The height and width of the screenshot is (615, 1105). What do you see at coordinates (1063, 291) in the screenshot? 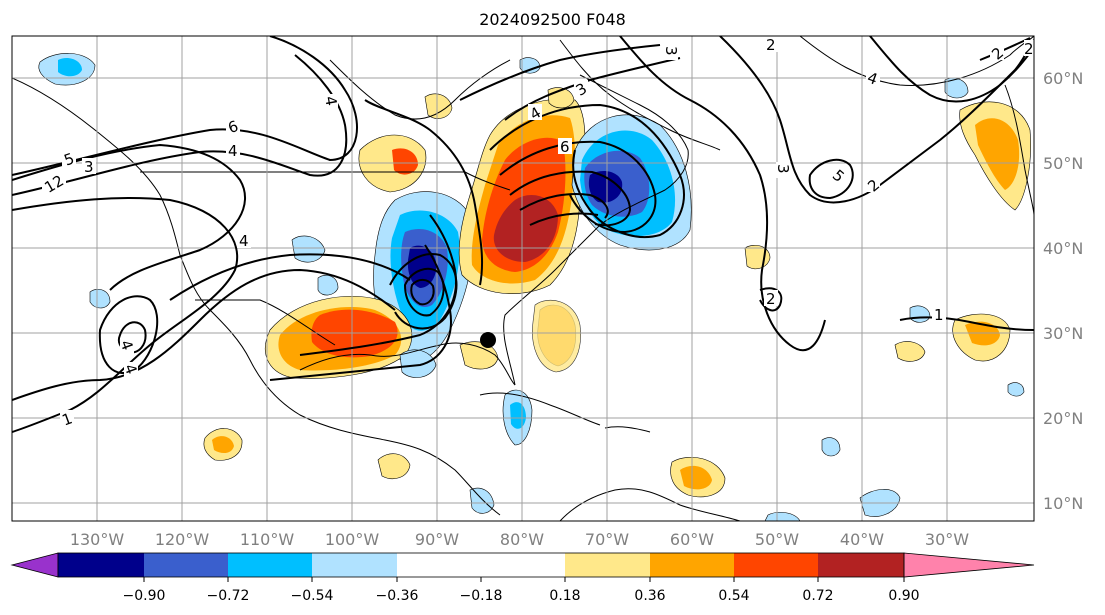
I see `latitude-labels: 60°N 50°N 40°N 30°N 20°N 10°N` at bounding box center [1063, 291].